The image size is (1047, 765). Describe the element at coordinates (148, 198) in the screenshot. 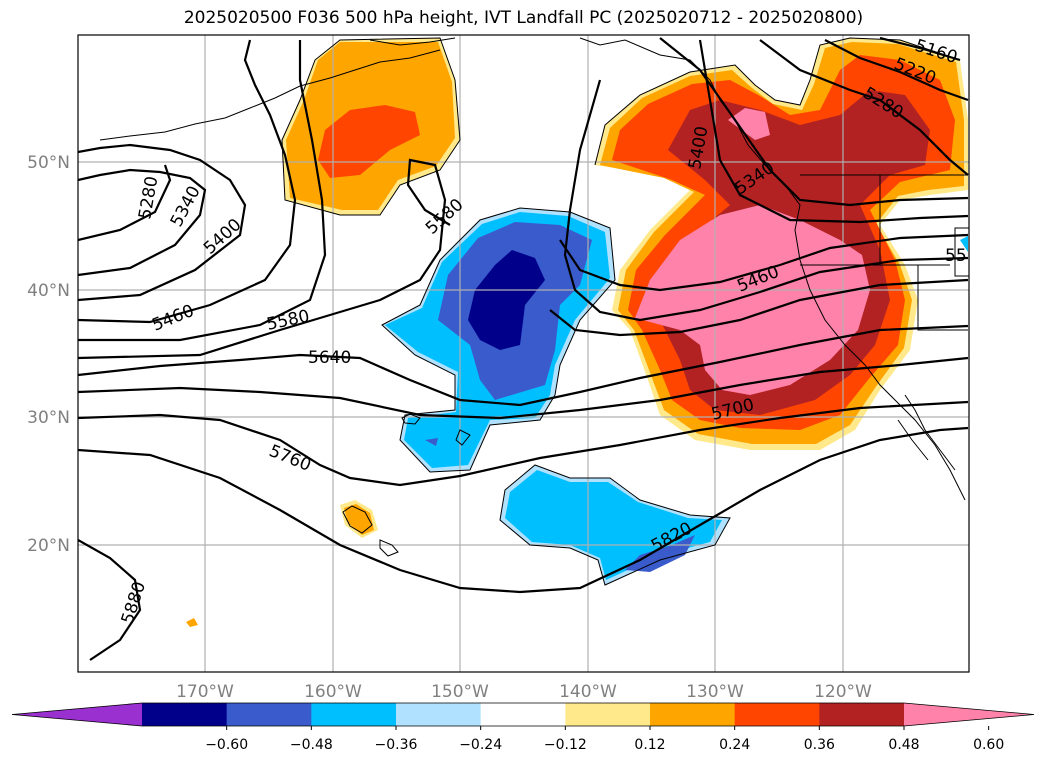

I see `contour-label: 5280` at that location.